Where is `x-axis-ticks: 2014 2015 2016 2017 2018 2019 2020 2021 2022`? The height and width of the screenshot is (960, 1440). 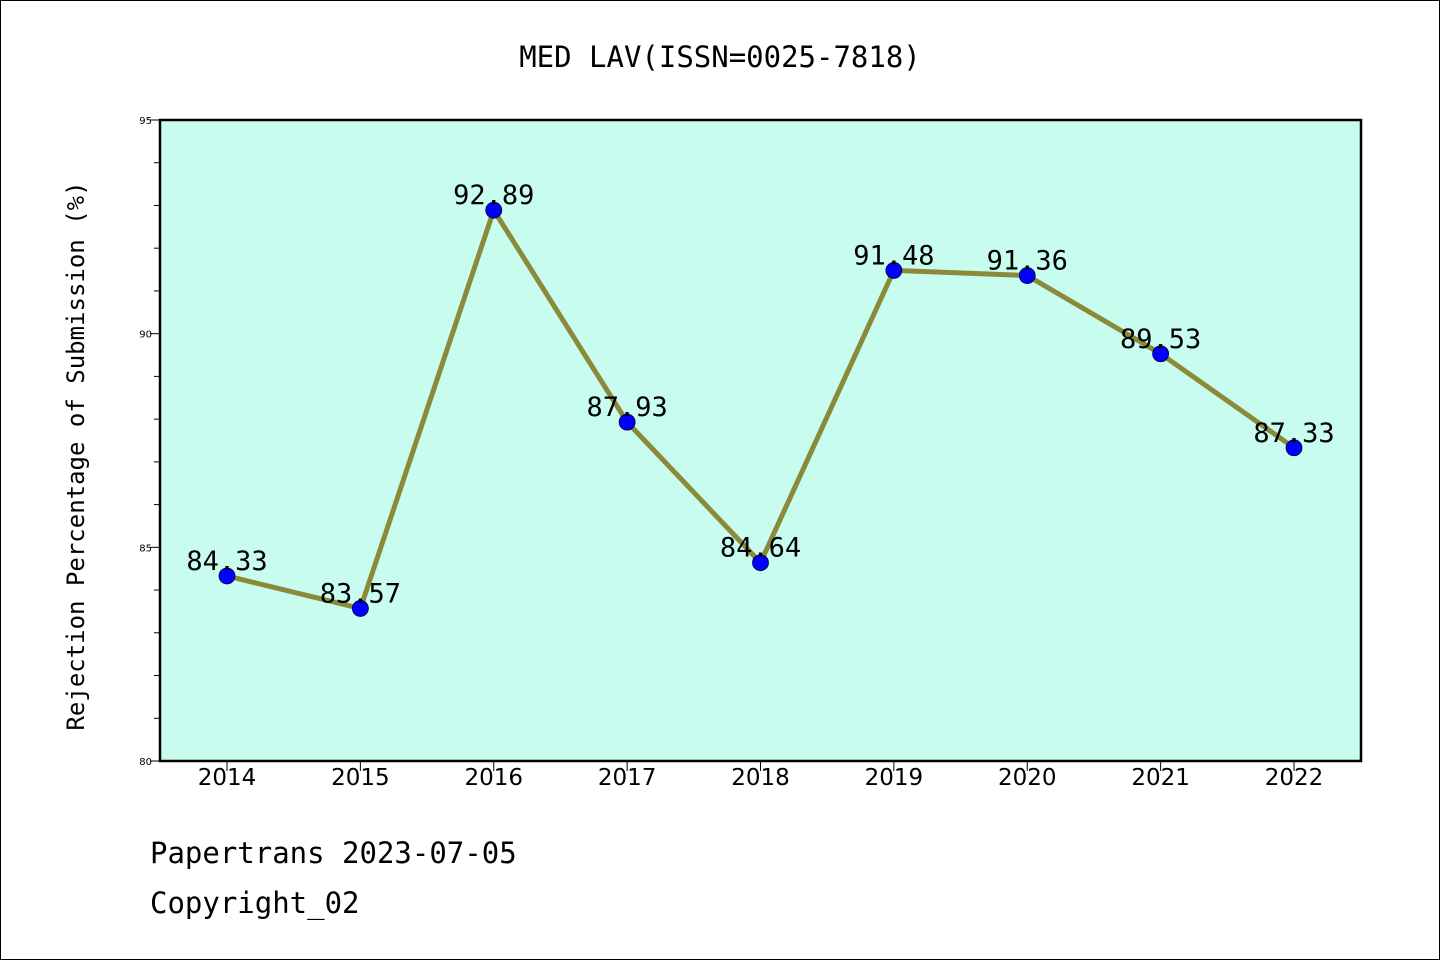 x-axis-ticks: 2014 2015 2016 2017 2018 2019 2020 2021 2022 is located at coordinates (761, 776).